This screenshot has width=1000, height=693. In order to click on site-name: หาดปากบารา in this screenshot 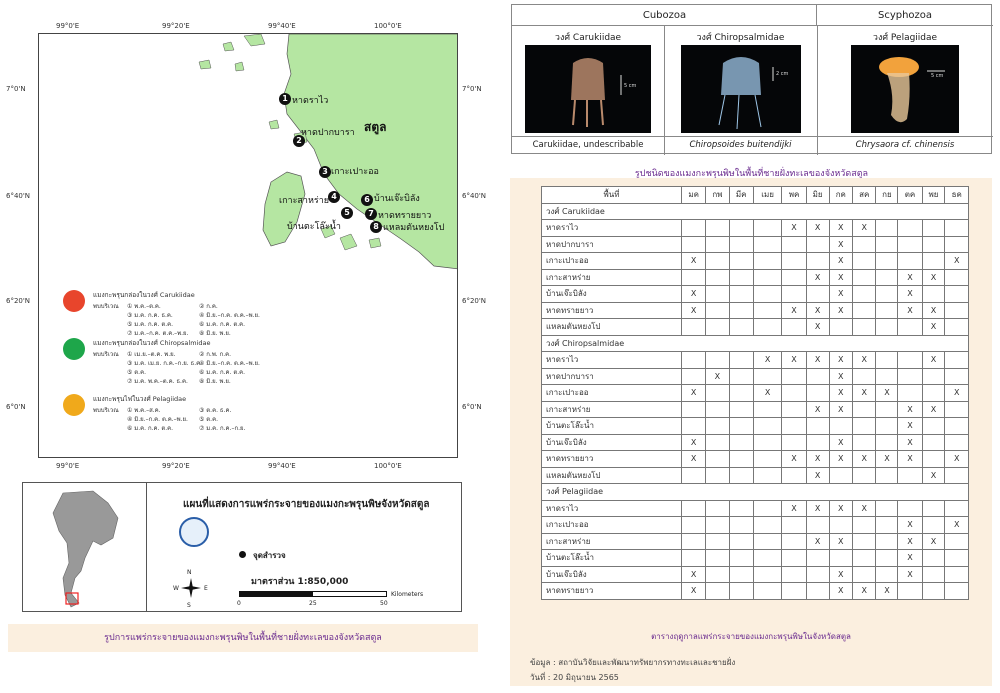, I will do `click(611, 376)`.